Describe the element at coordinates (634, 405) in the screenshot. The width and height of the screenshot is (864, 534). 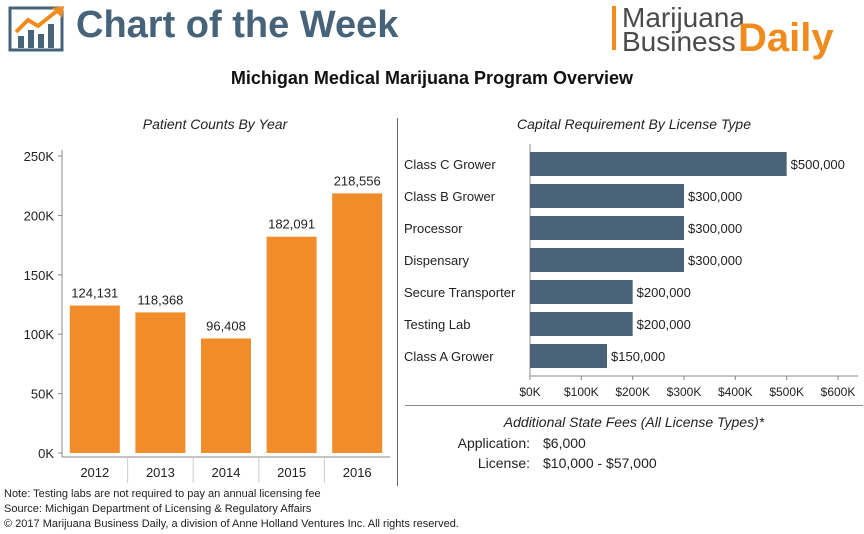
I see `fees-separator` at that location.